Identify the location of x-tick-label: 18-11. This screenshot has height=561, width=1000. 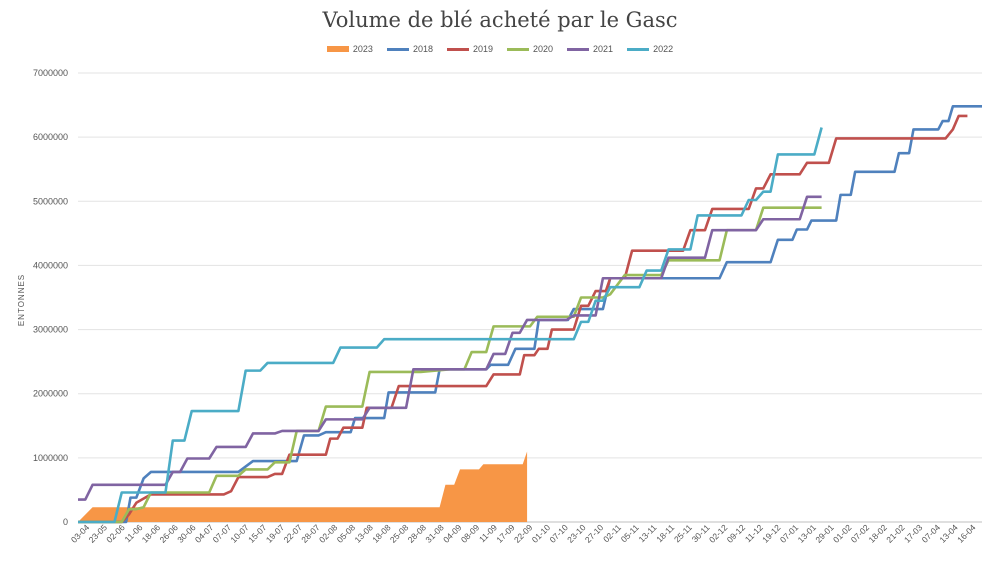
(665, 533).